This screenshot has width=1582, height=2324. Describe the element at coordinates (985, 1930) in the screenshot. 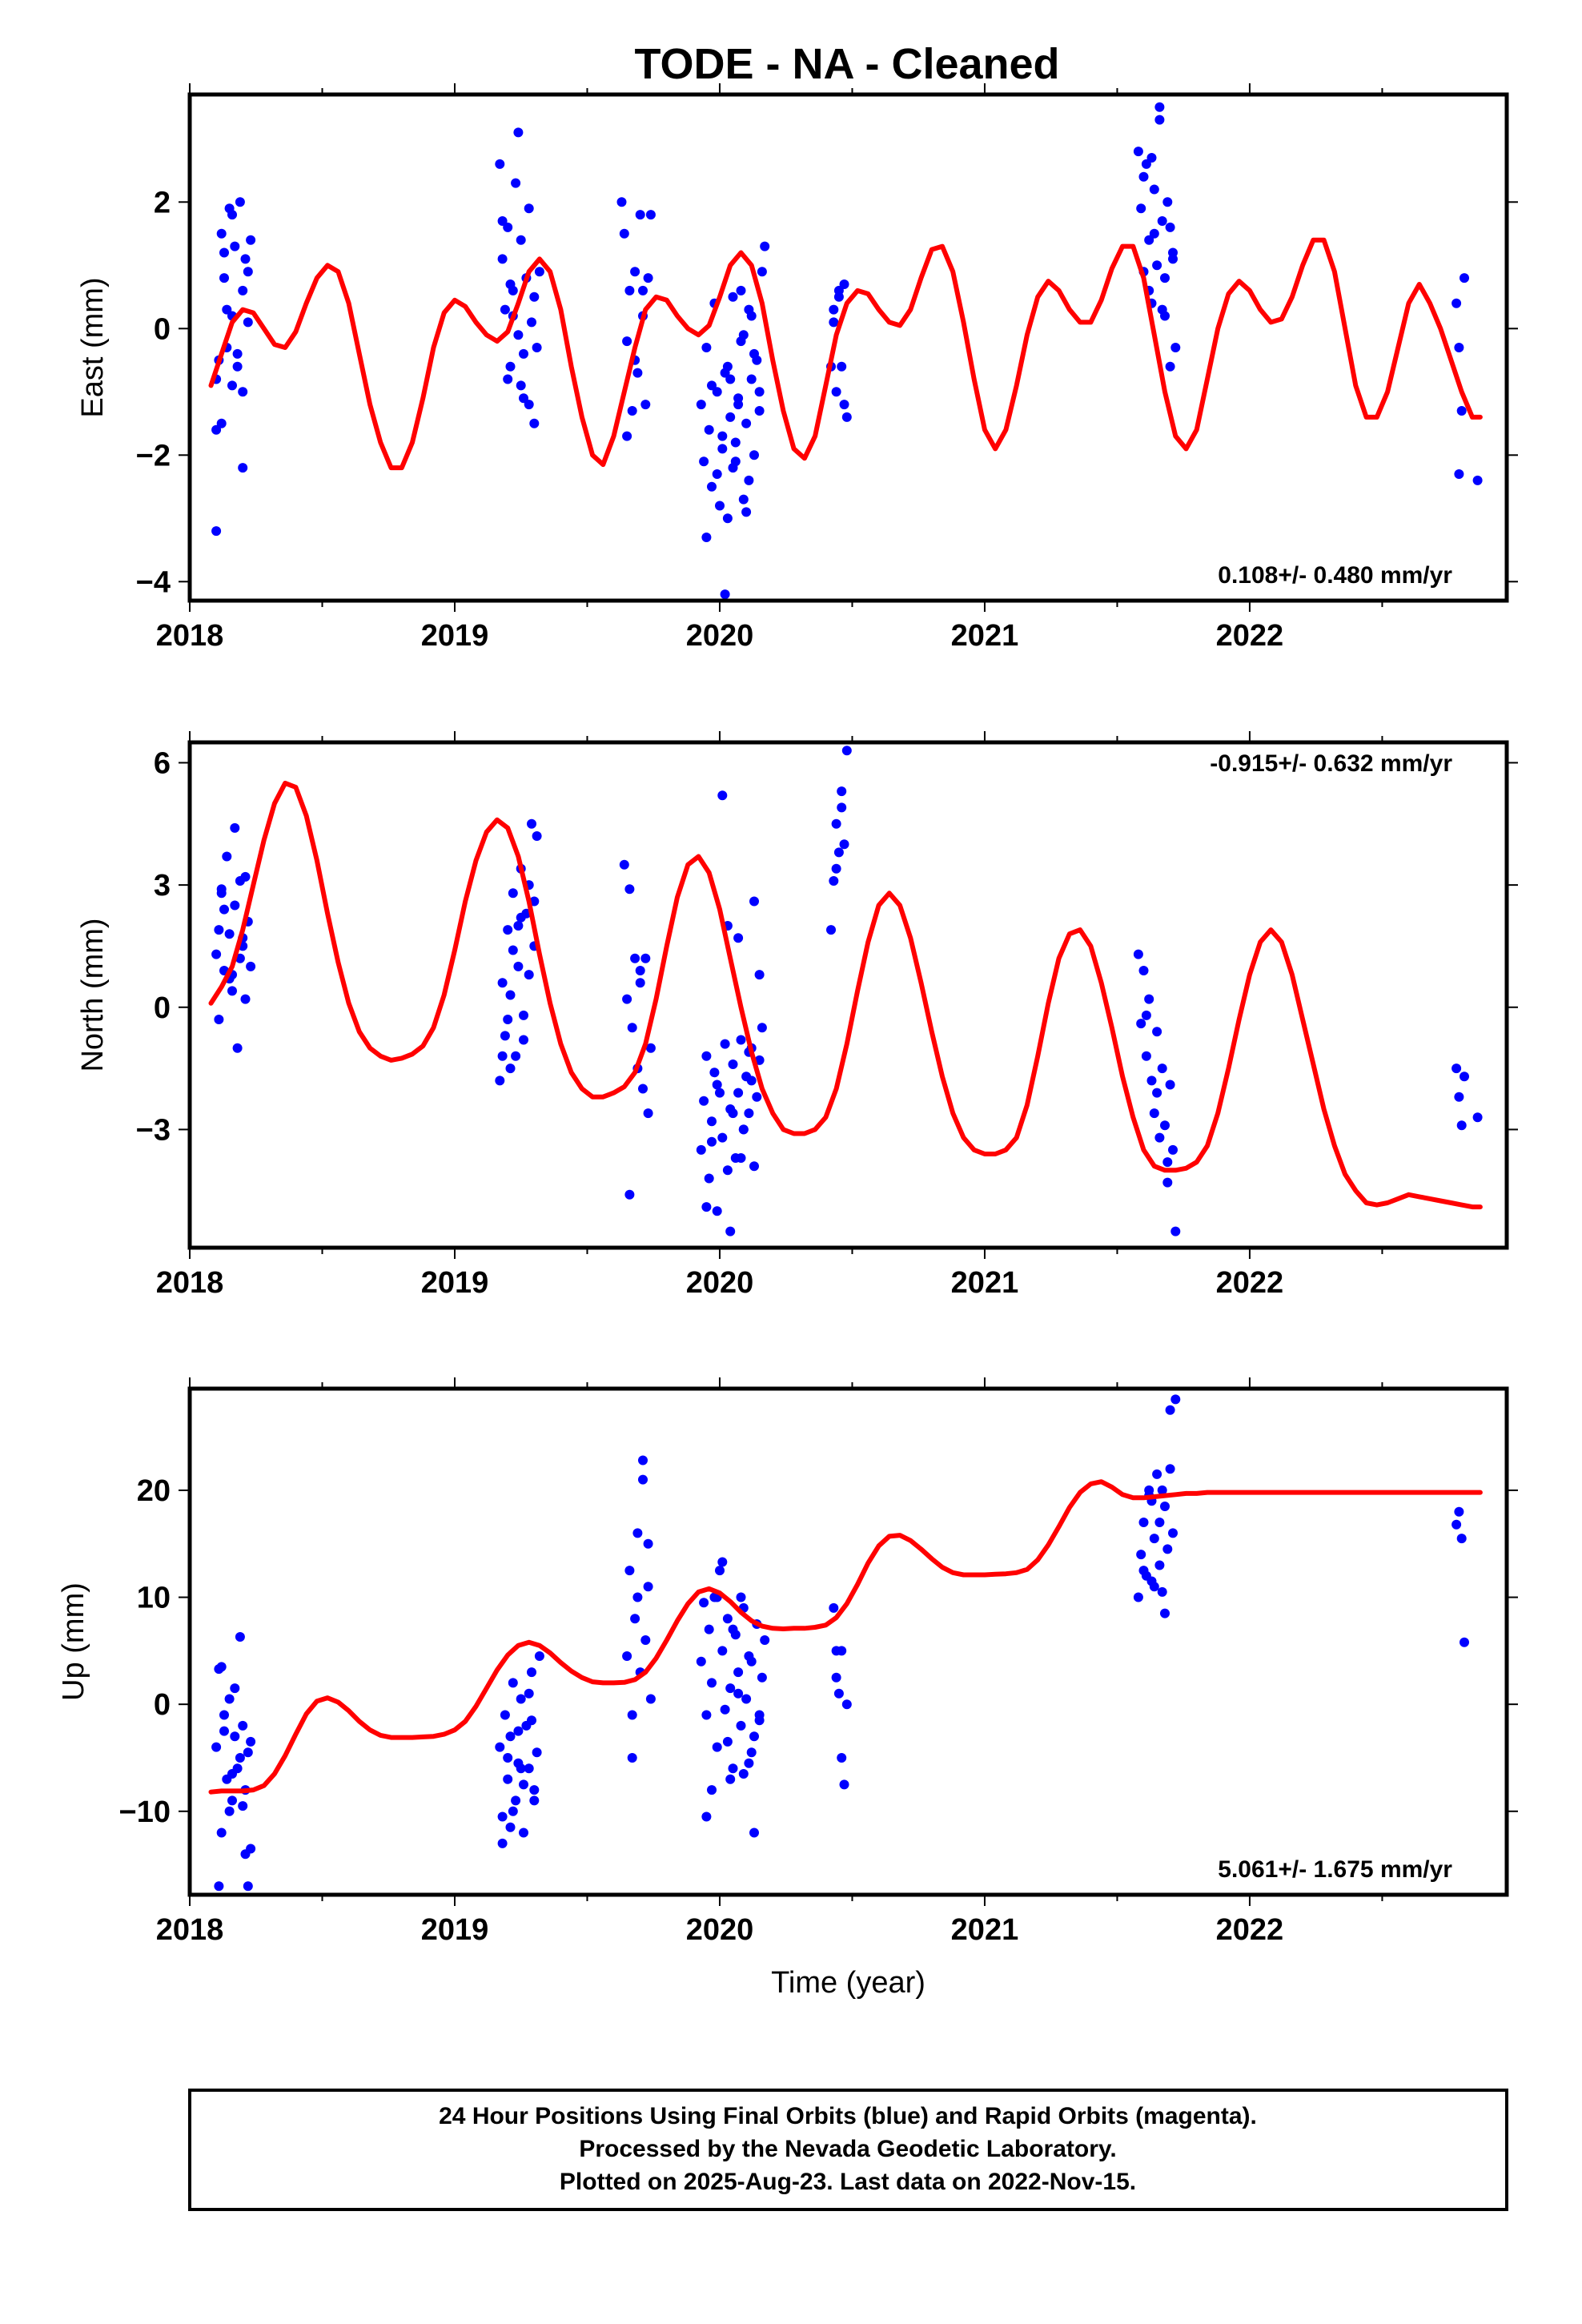

I see `x-tick-label: 2021` at that location.